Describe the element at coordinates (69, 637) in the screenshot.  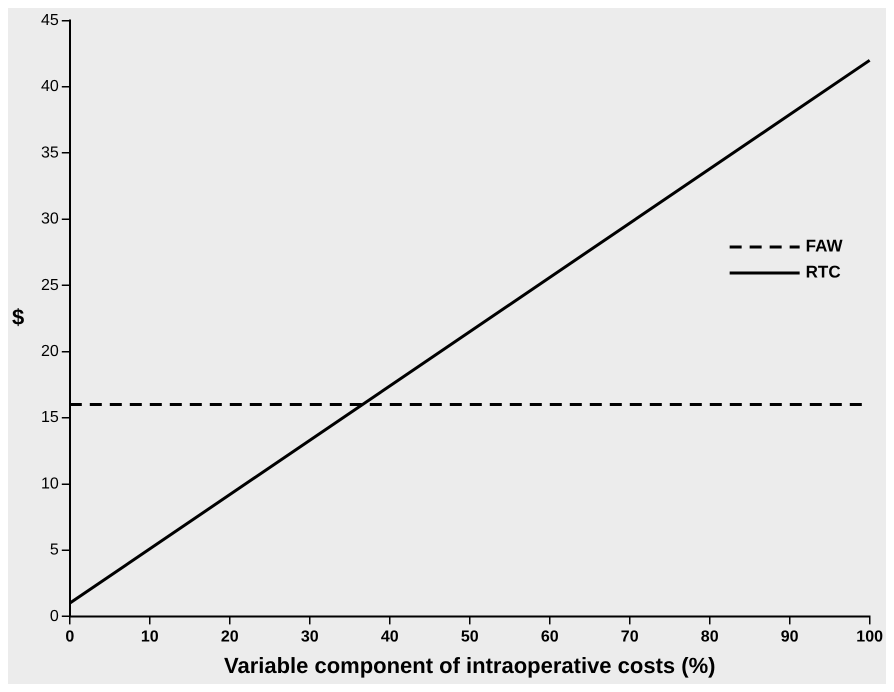
I see `x-tick-label: 0` at that location.